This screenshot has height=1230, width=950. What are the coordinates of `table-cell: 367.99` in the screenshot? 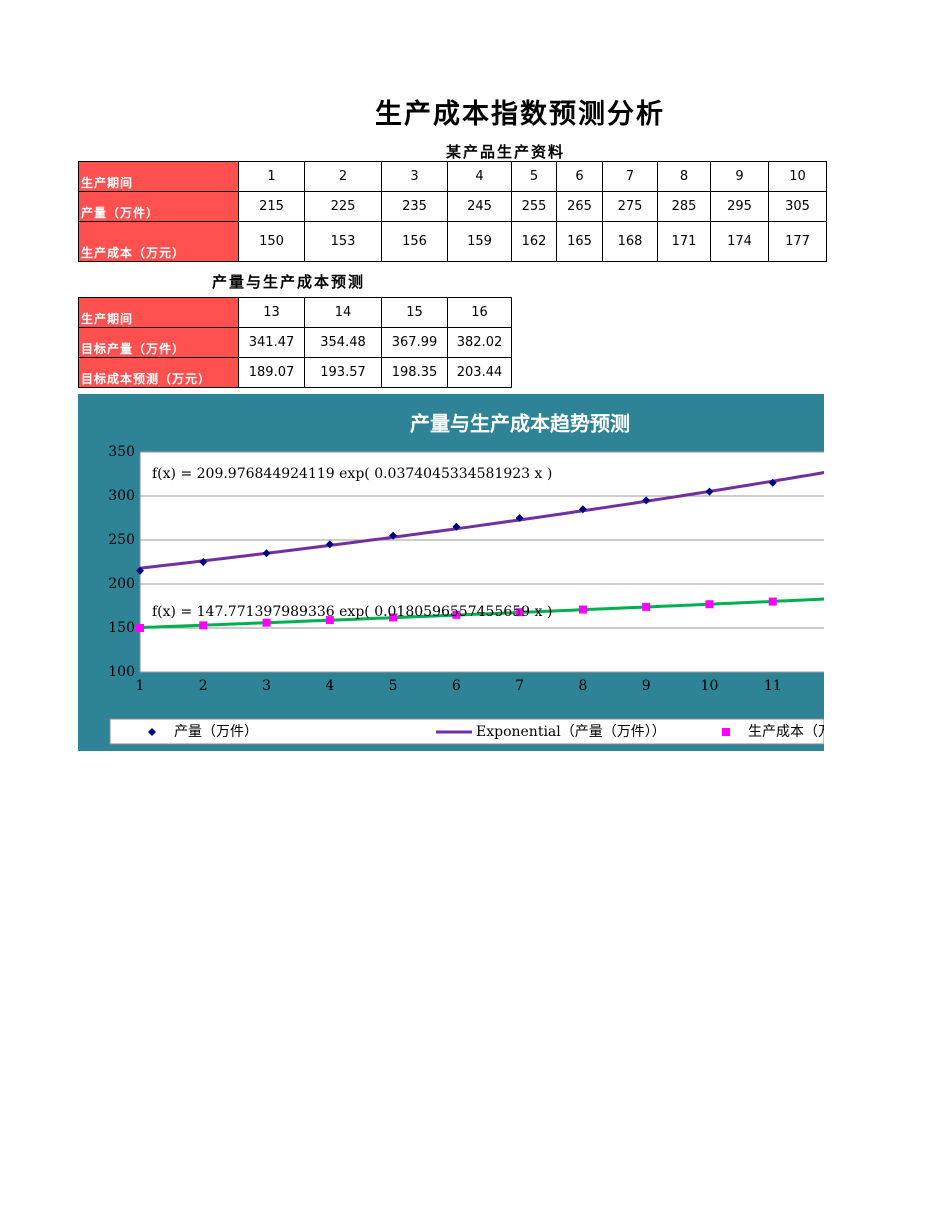 It's located at (414, 342).